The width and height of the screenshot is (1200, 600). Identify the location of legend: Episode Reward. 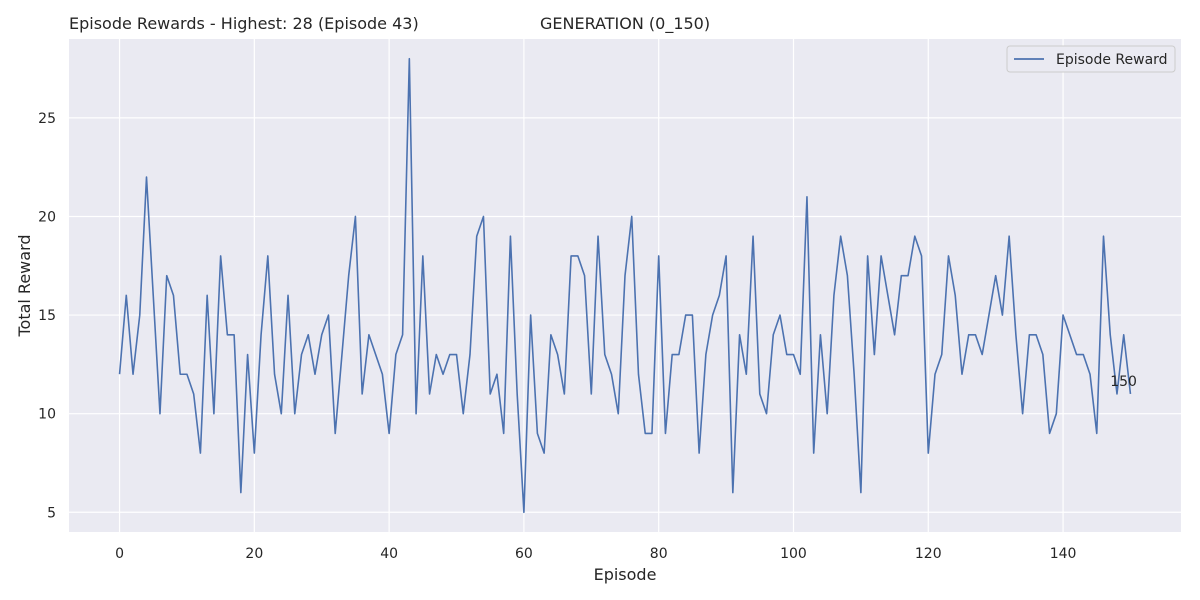
(1091, 59).